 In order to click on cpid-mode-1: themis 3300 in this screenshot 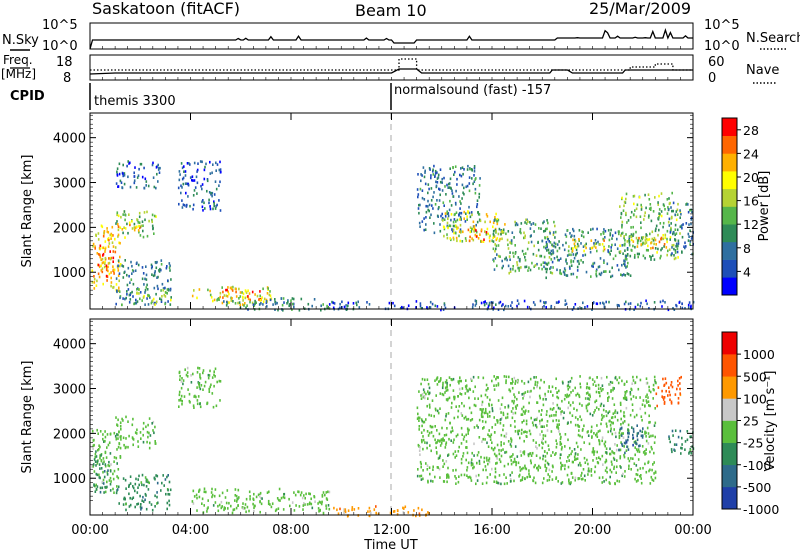, I will do `click(135, 101)`.